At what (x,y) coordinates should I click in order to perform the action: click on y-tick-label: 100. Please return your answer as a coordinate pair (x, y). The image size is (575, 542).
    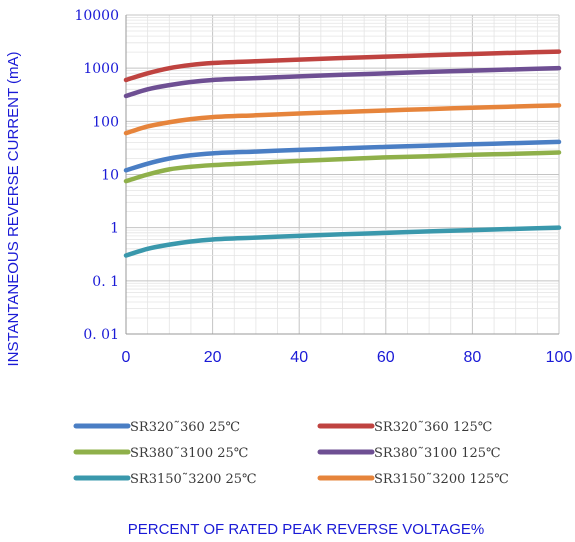
    Looking at the image, I should click on (105, 122).